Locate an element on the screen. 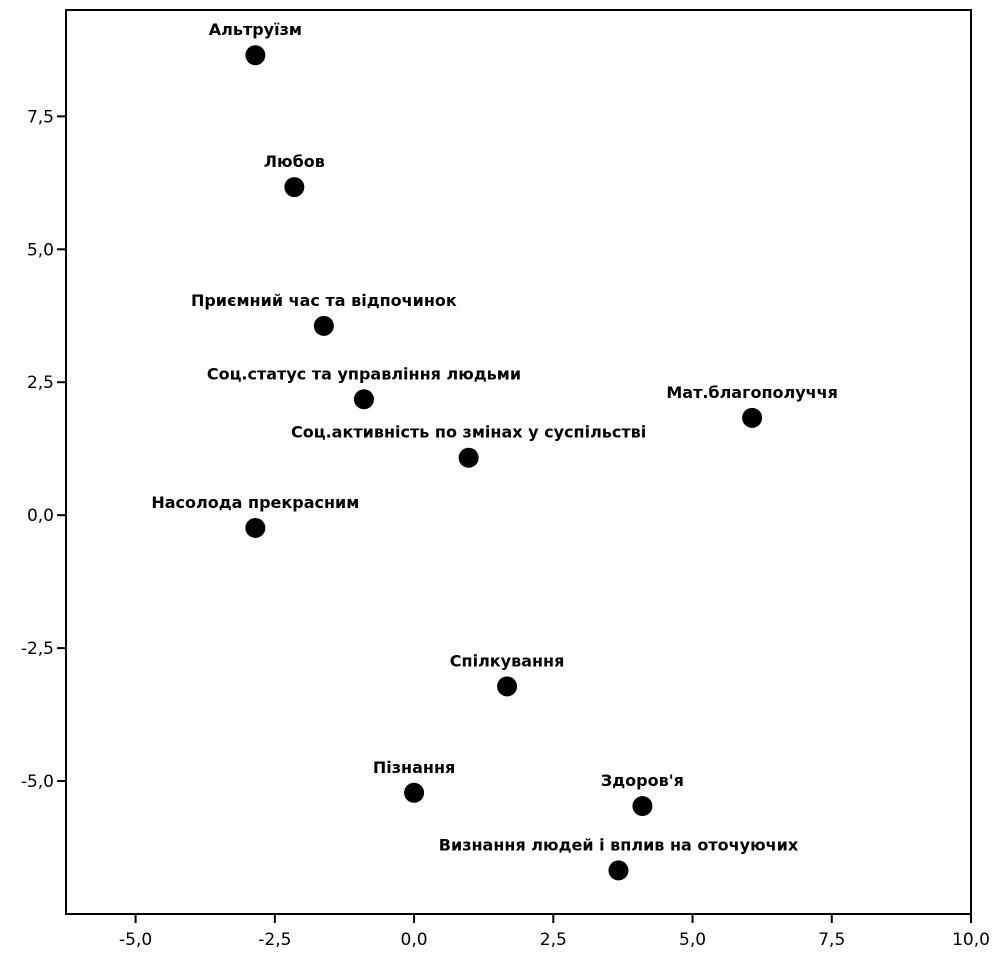 This screenshot has width=995, height=956. y-tick-label: 7,5 is located at coordinates (40, 117).